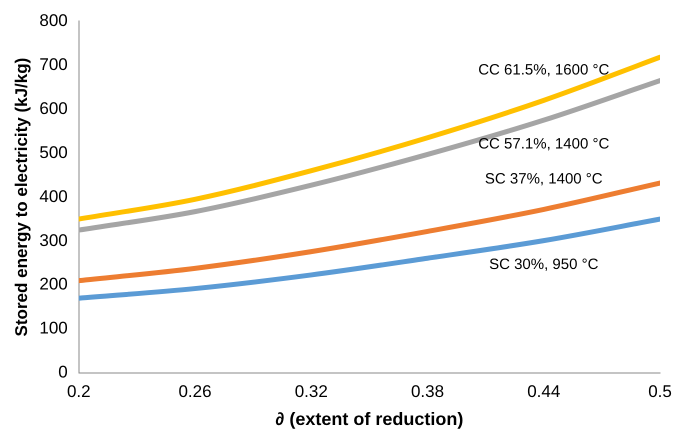 The width and height of the screenshot is (688, 443). Describe the element at coordinates (53, 64) in the screenshot. I see `y-tick-label: 700` at that location.